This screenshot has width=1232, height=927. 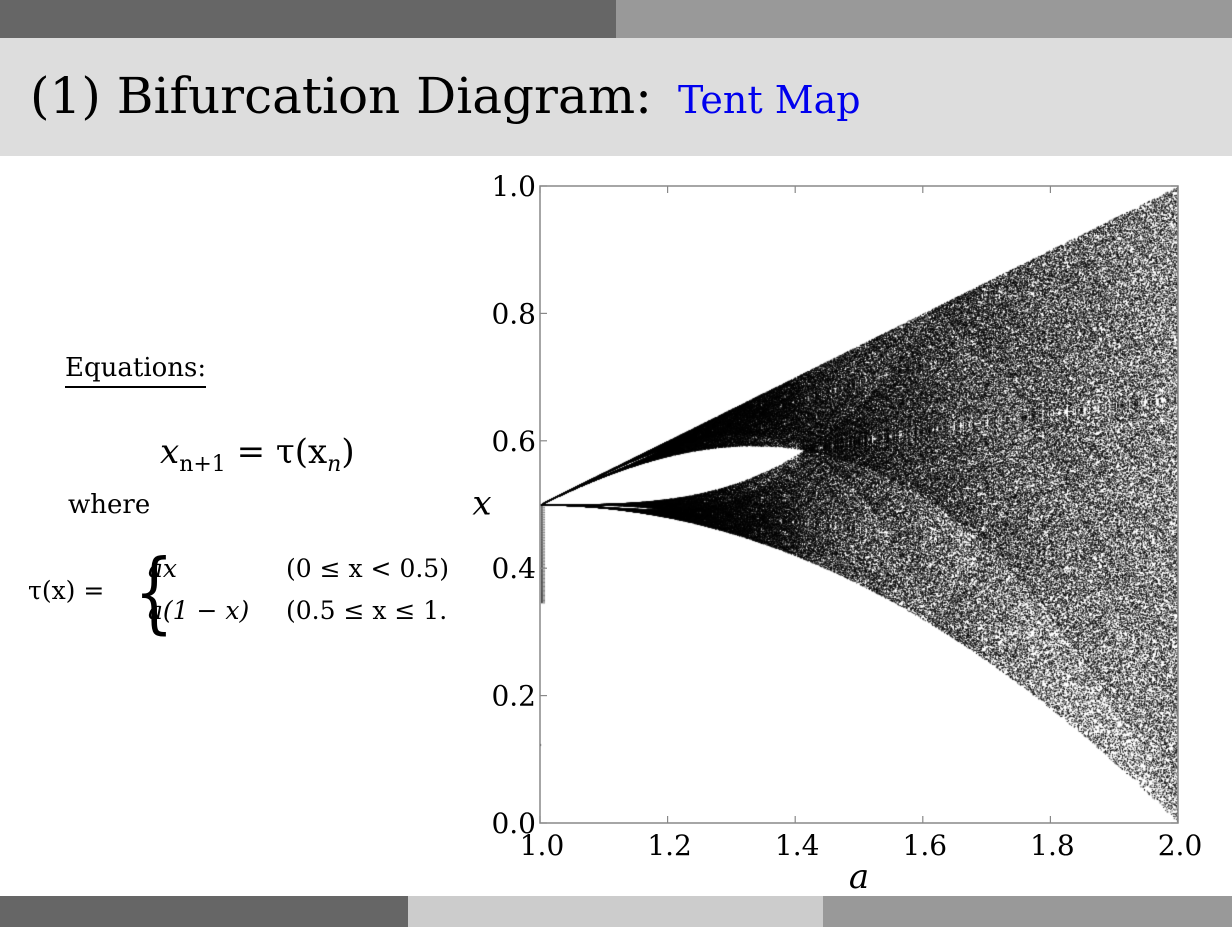 What do you see at coordinates (513, 441) in the screenshot?
I see `y-tick-label: 0.6` at bounding box center [513, 441].